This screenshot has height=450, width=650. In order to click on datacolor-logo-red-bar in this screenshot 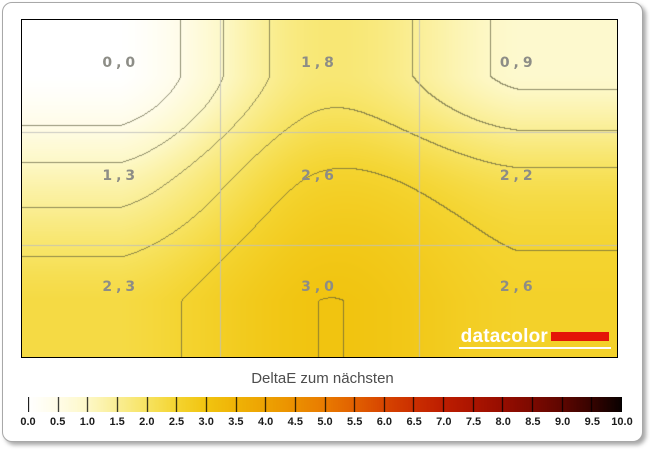, I will do `click(580, 336)`.